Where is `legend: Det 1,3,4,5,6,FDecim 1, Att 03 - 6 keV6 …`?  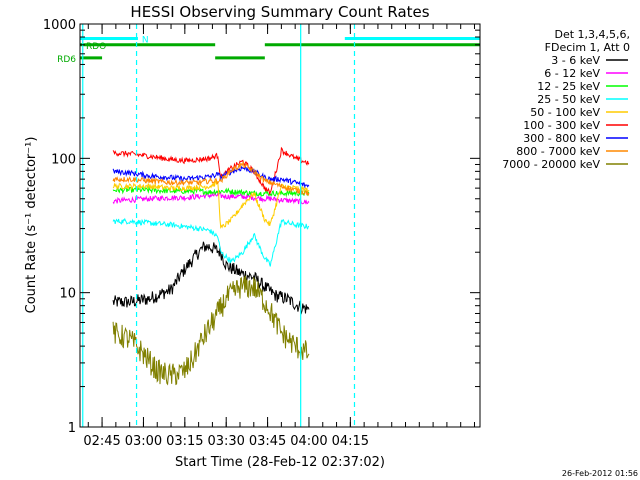 legend: Det 1,3,4,5,6,FDecim 1, Att 03 - 6 keV6 … is located at coordinates (566, 99).